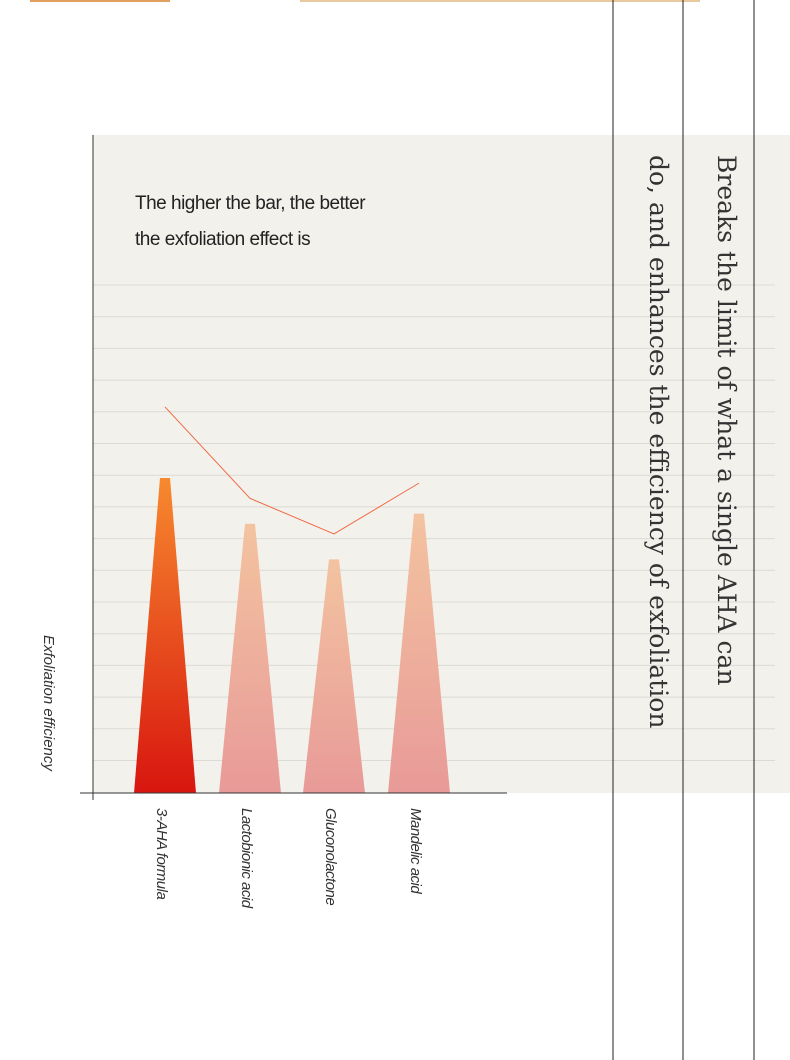 This screenshot has height=1060, width=790. I want to click on x-tick-label: Mandelic acid, so click(415, 851).